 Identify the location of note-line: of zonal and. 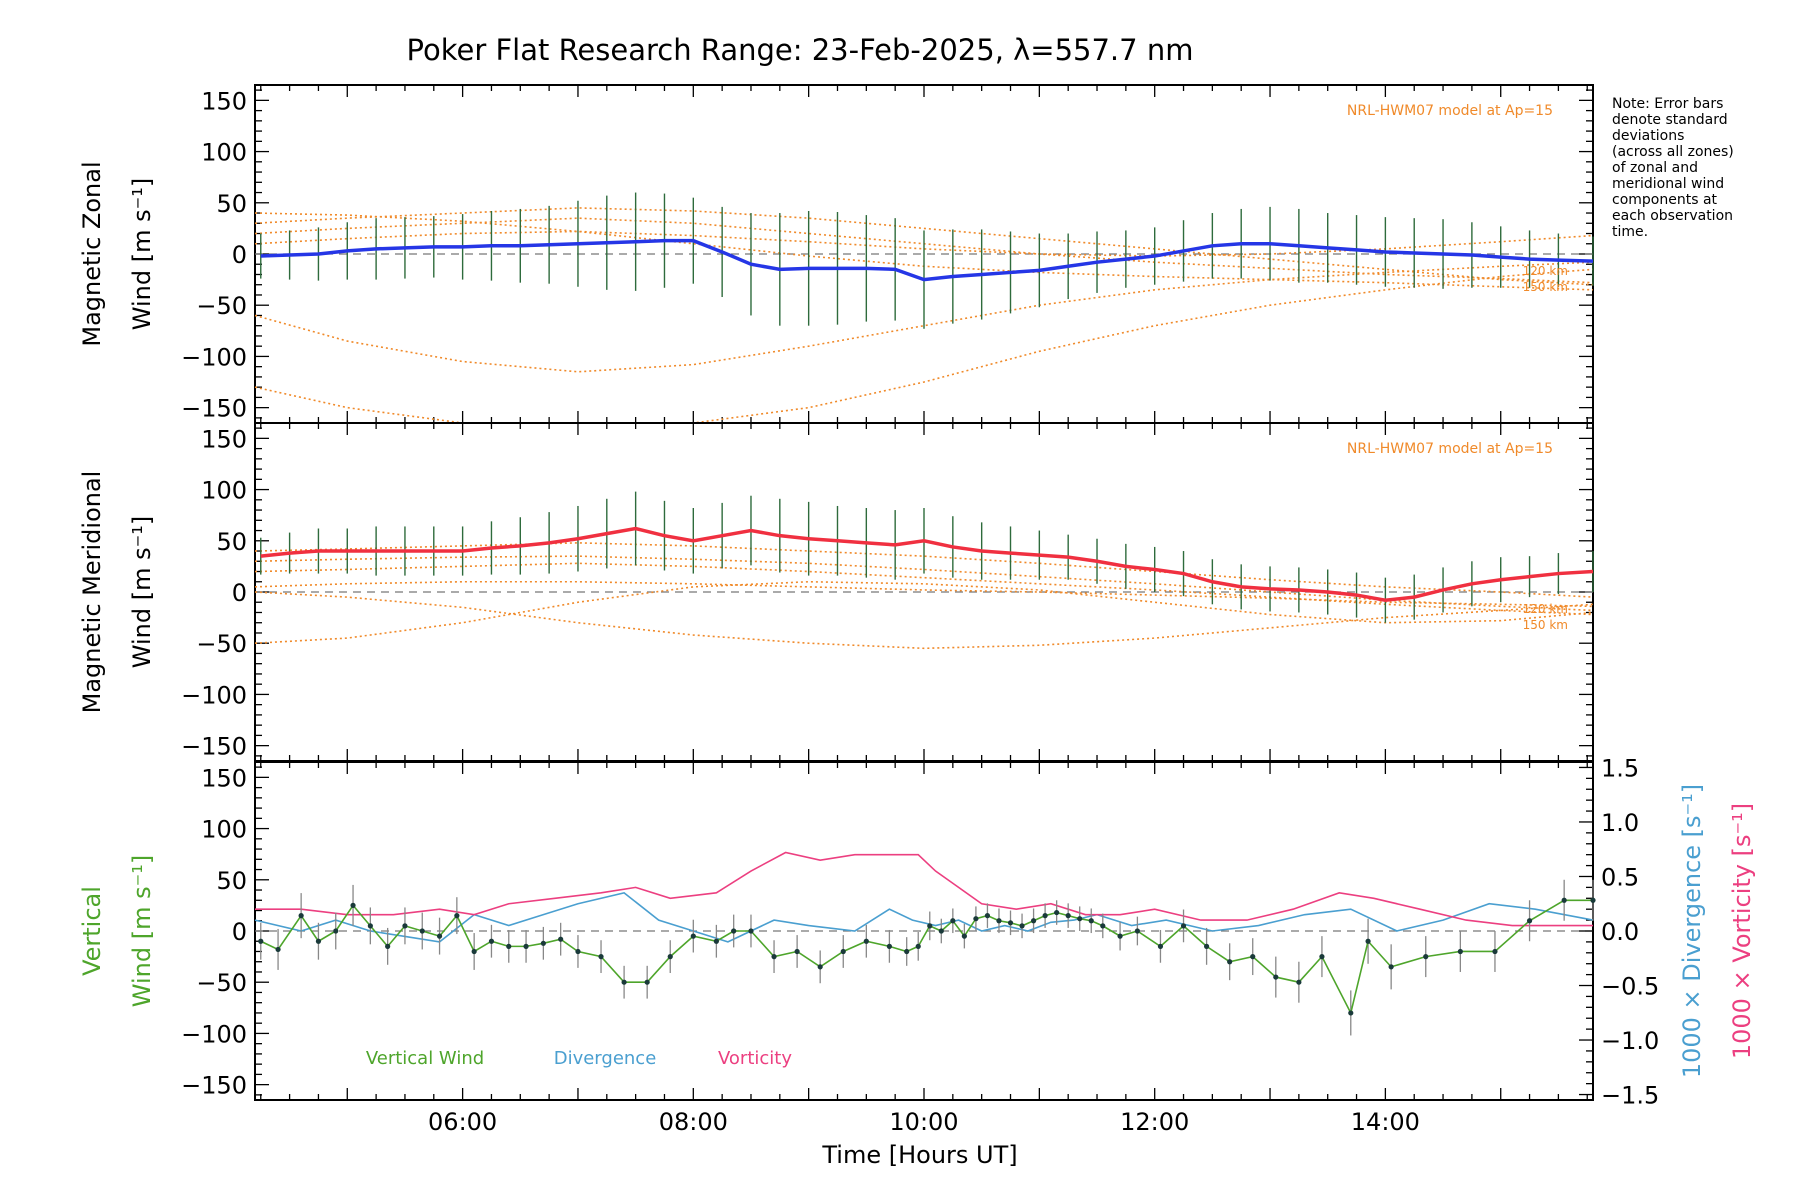
(1655, 168).